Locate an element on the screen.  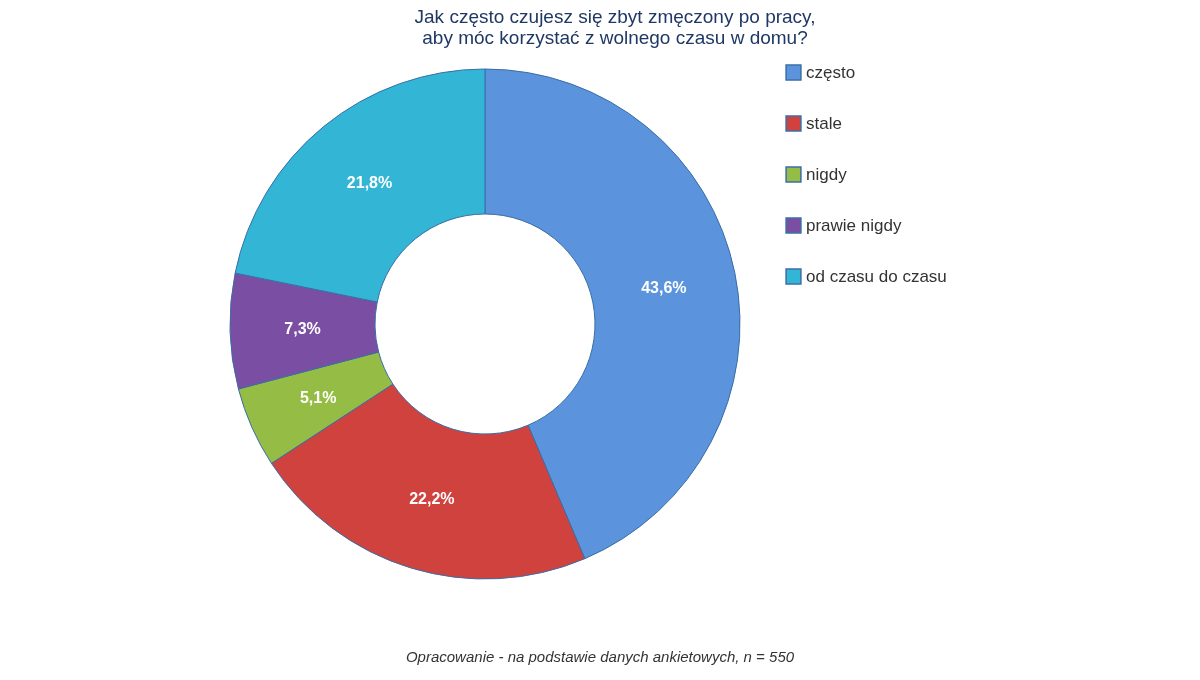
data-label: 43,6% is located at coordinates (664, 287).